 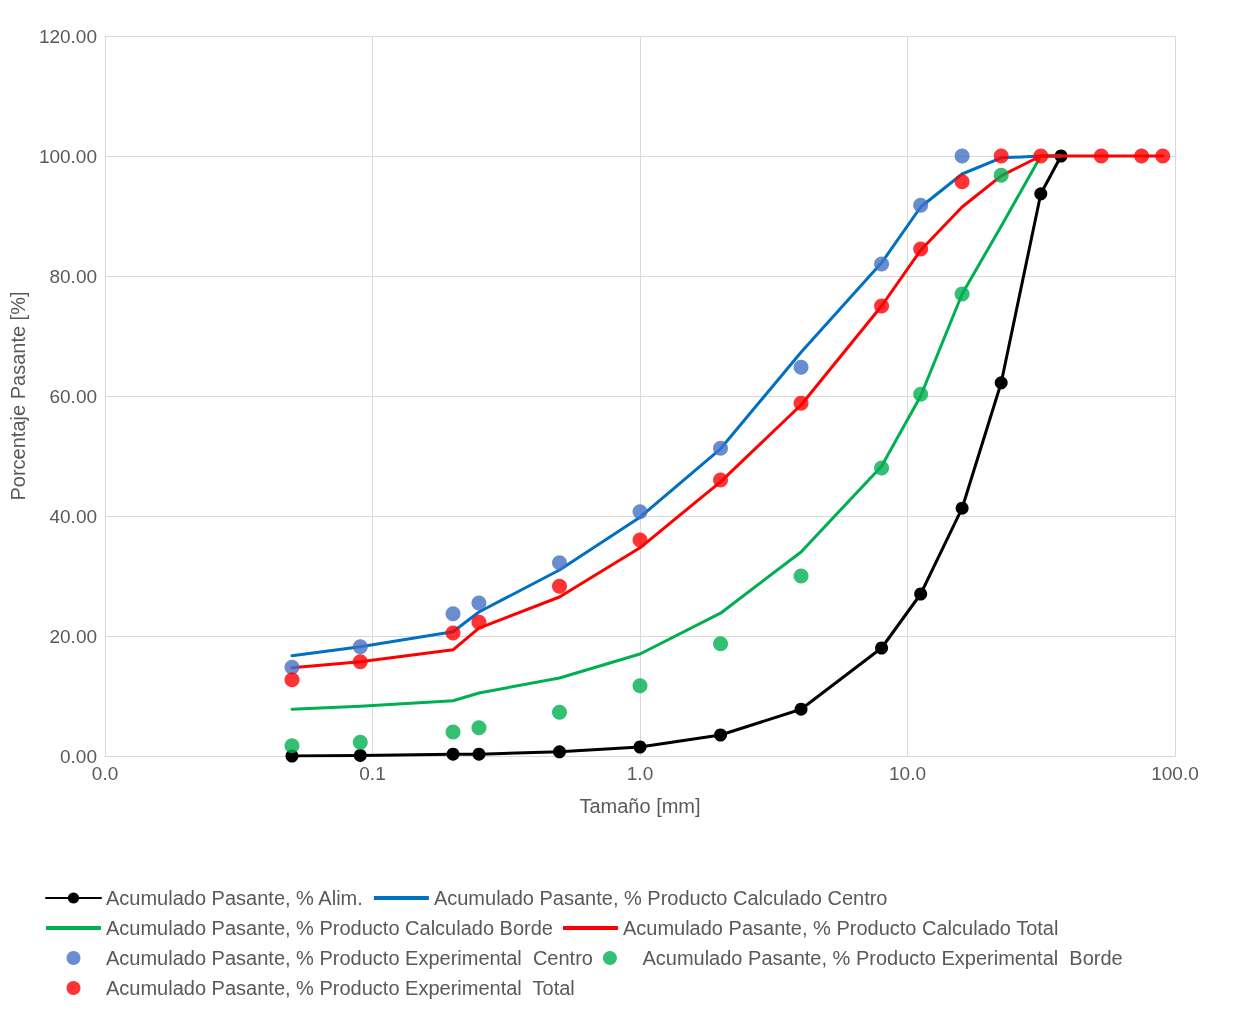 I want to click on x-axis-title: Tamaño [mm], so click(x=640, y=806).